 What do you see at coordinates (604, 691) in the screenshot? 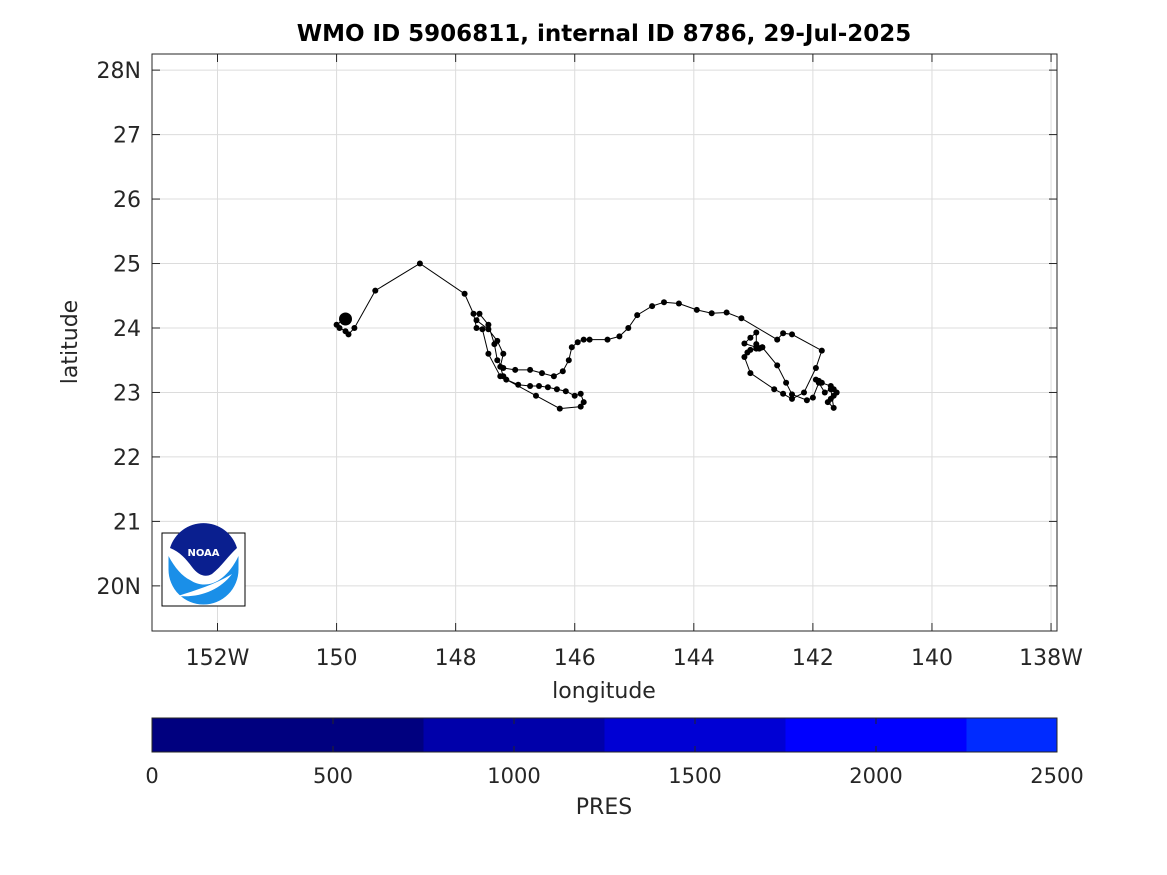
I see `x-axis-label: longitude` at bounding box center [604, 691].